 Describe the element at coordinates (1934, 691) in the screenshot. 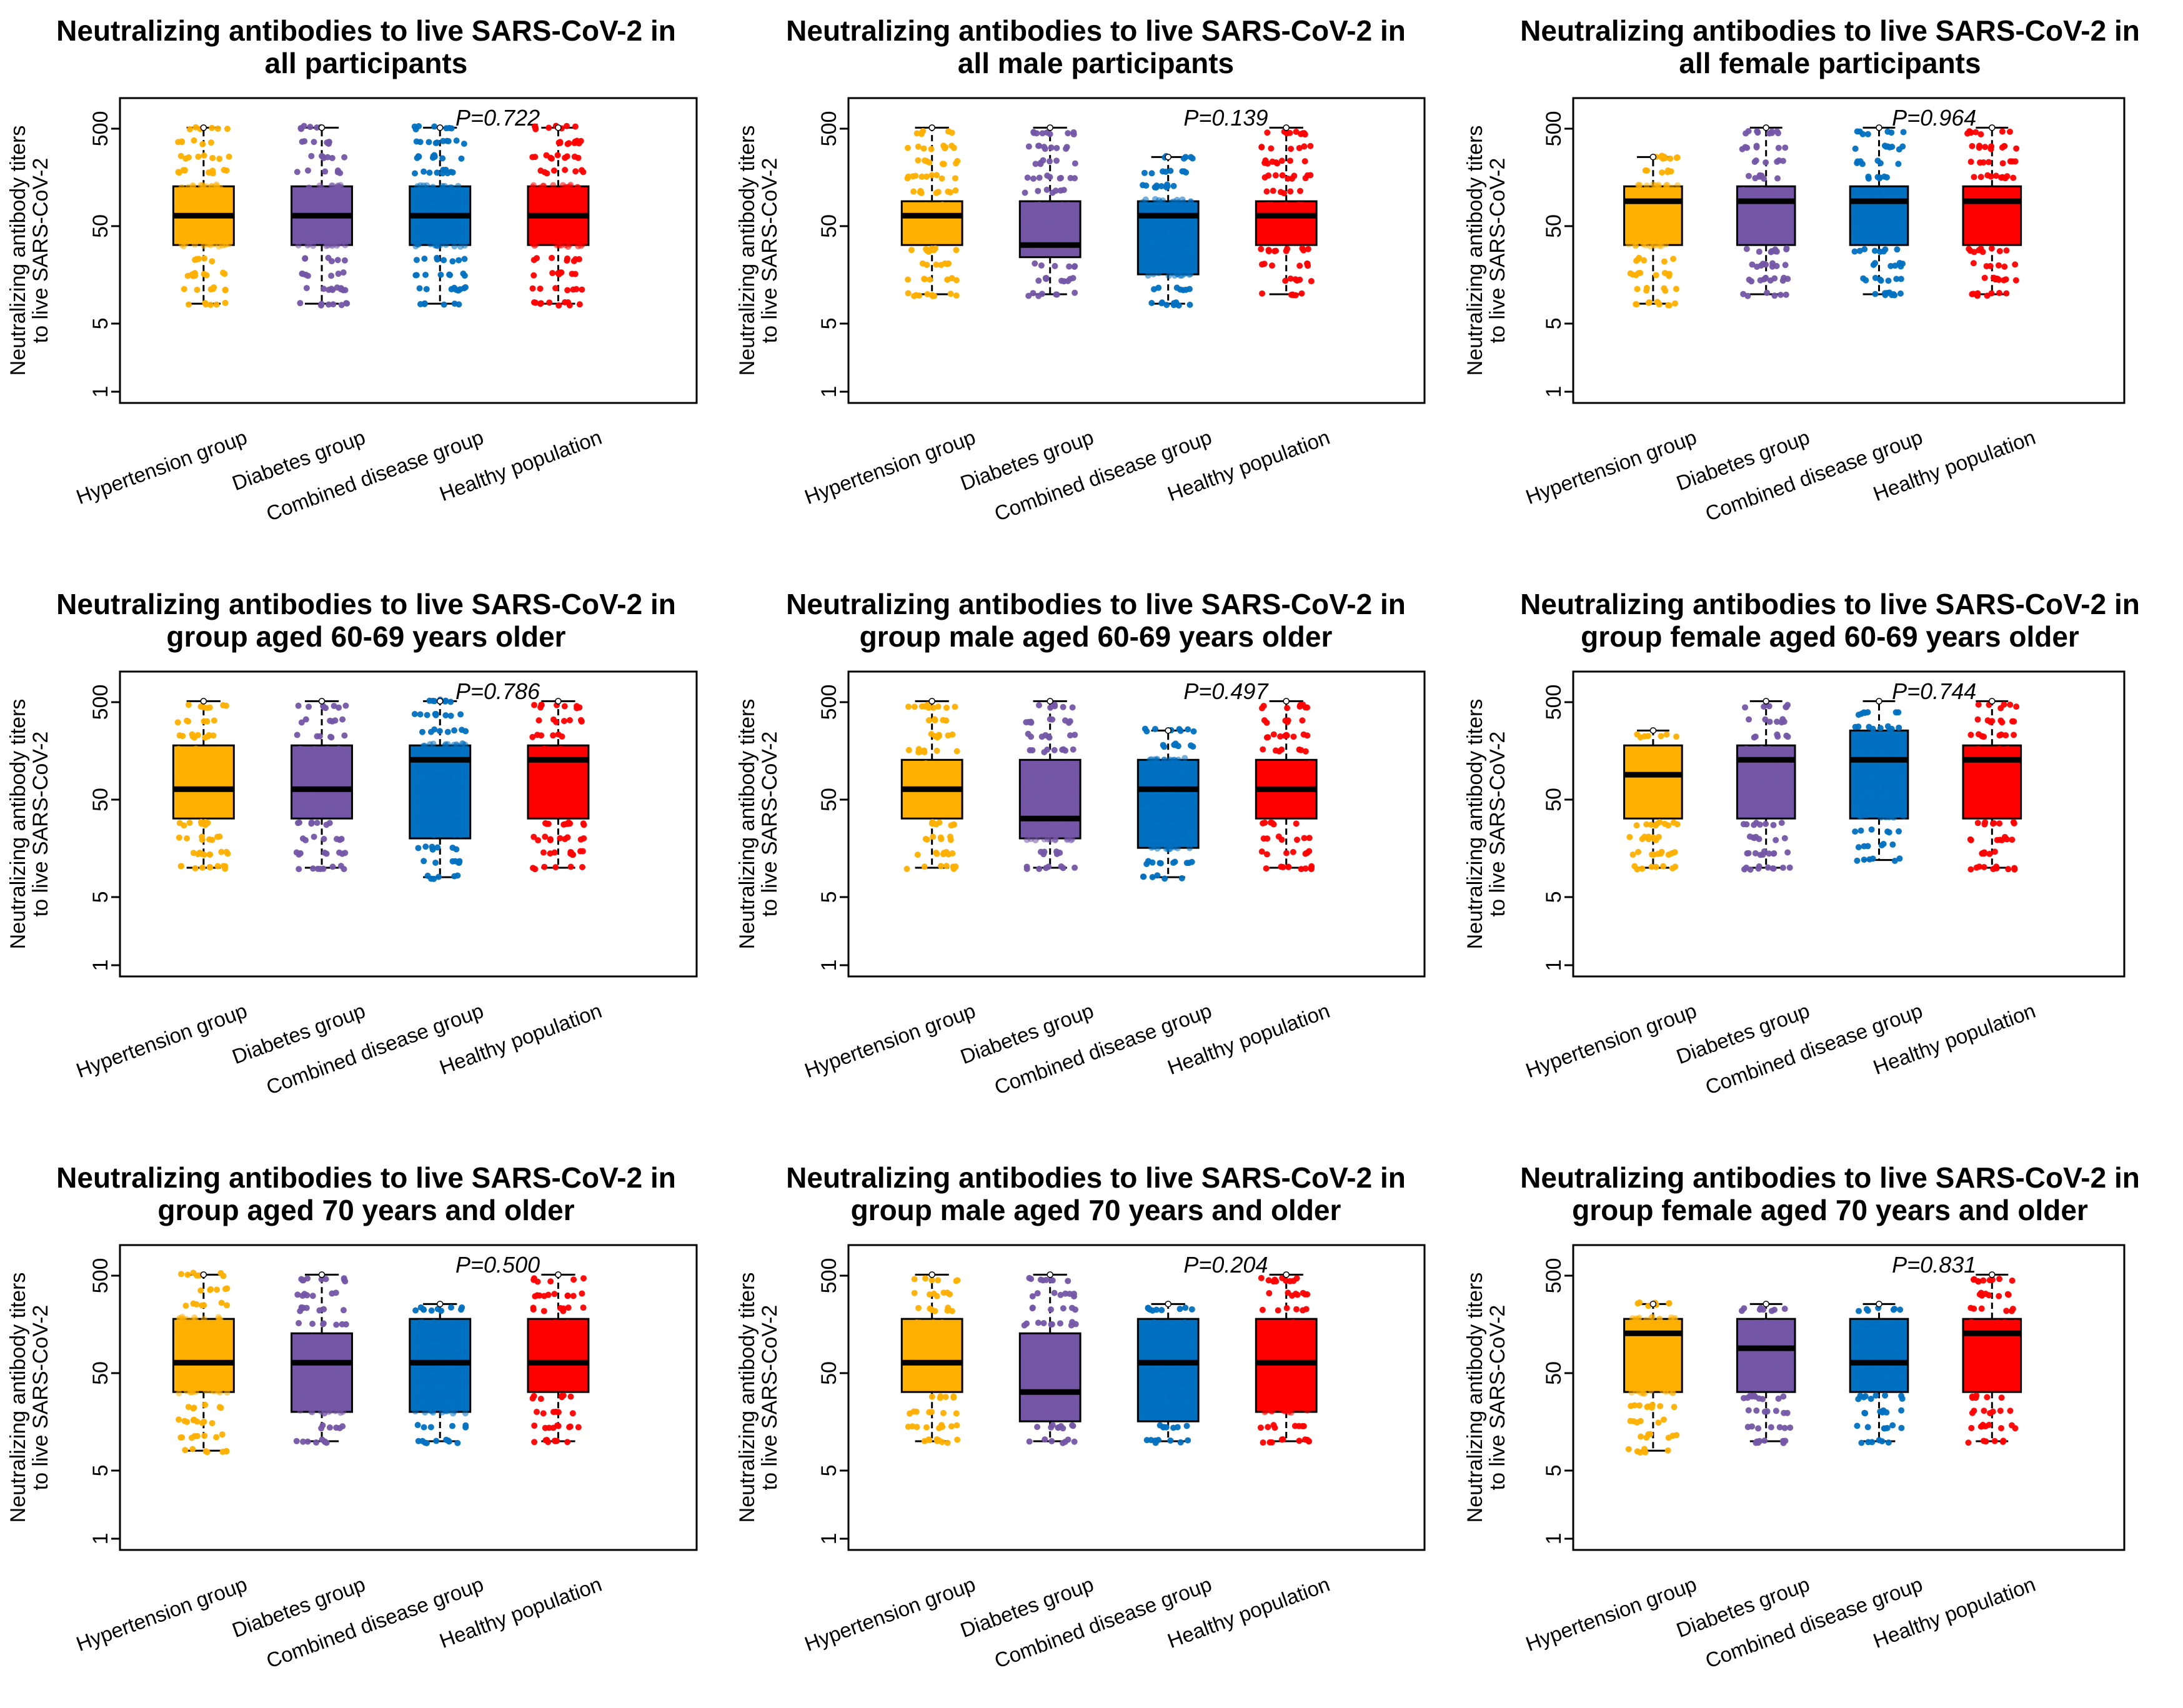

I see `p-value: P=0.744` at that location.